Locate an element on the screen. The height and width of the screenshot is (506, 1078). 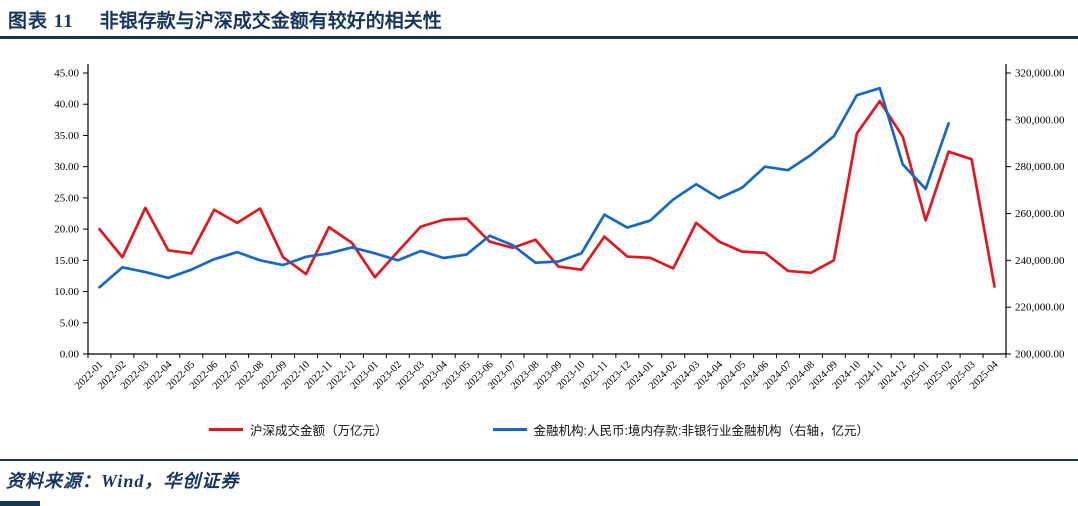
svg-text: 240,000.00 is located at coordinates (1040, 261).